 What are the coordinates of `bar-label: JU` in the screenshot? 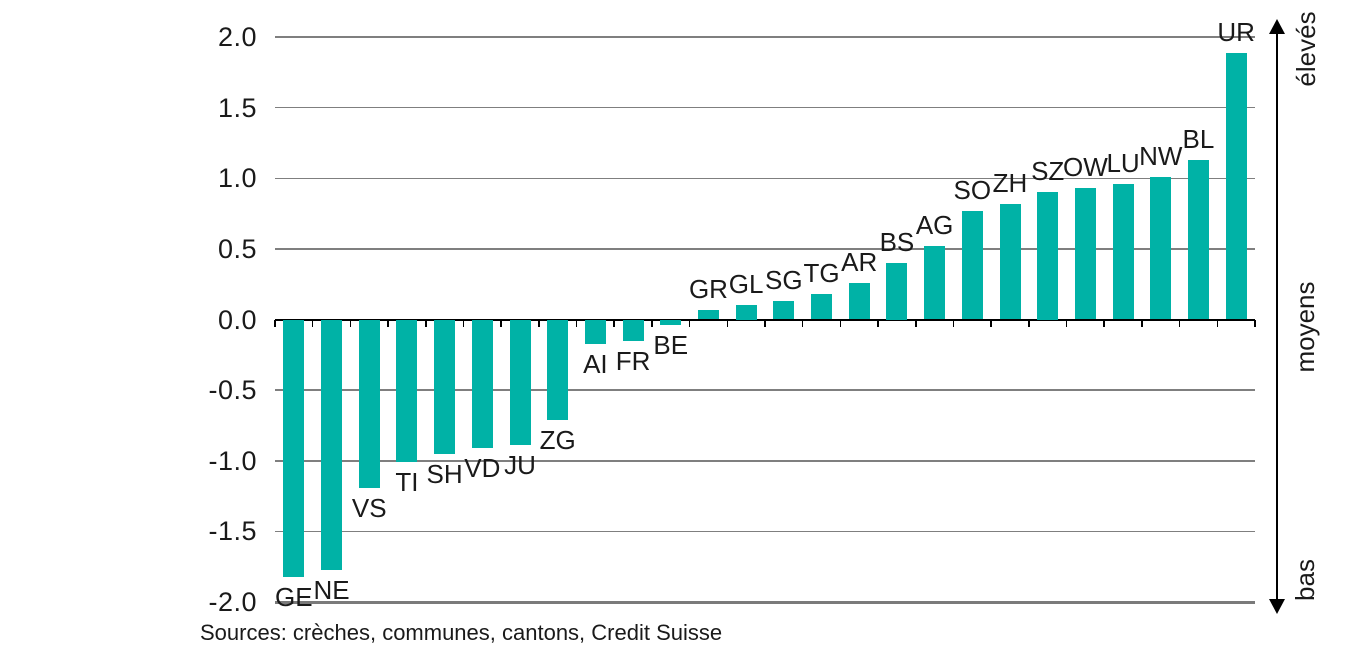 It's located at (520, 465).